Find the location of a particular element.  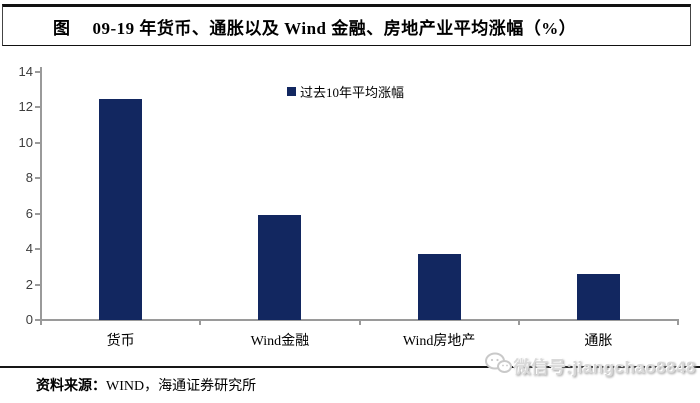

x-axis is located at coordinates (359, 320).